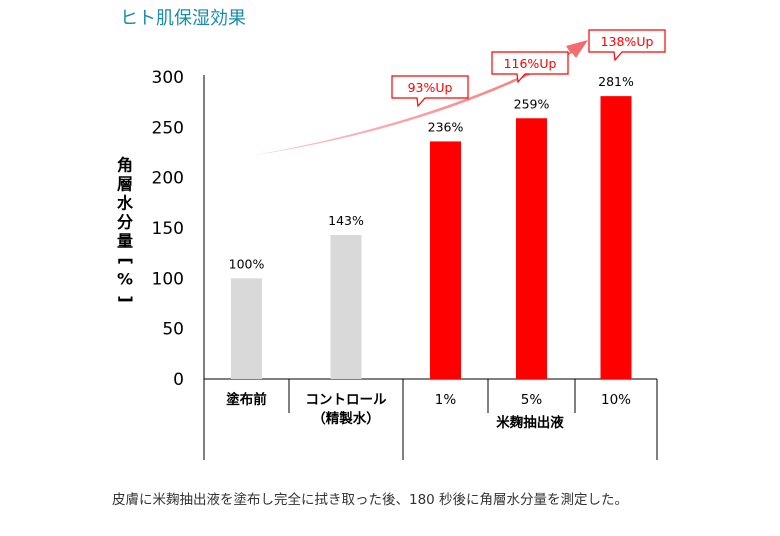  Describe the element at coordinates (168, 229) in the screenshot. I see `y-tick-label-150: 150` at that location.